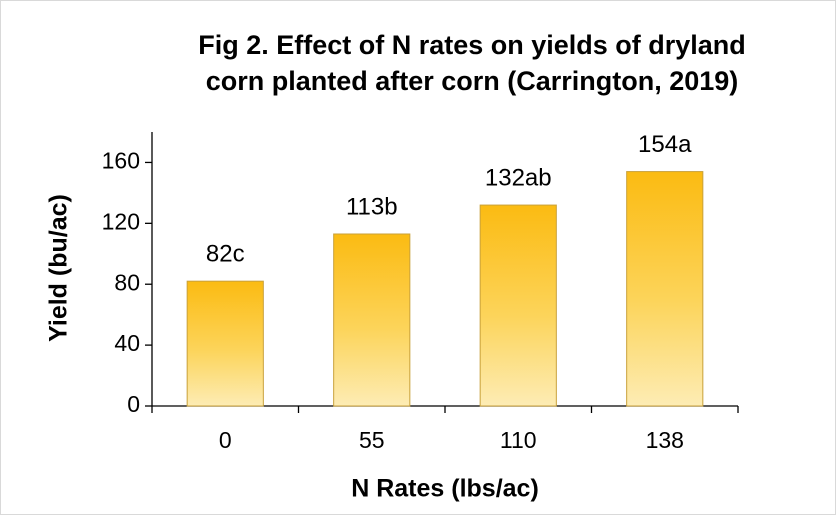  What do you see at coordinates (445, 489) in the screenshot?
I see `x-axis-title: N Rates (lbs/ac)` at bounding box center [445, 489].